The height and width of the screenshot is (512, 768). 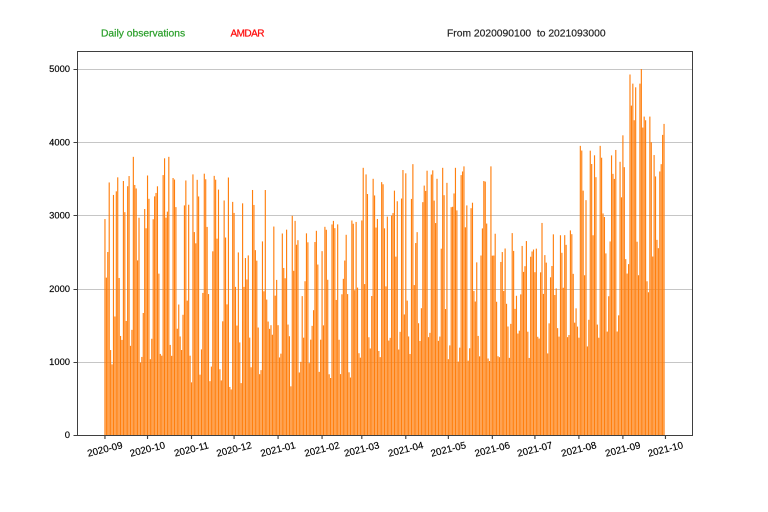 What do you see at coordinates (67, 434) in the screenshot?
I see `svg-text: 0` at bounding box center [67, 434].